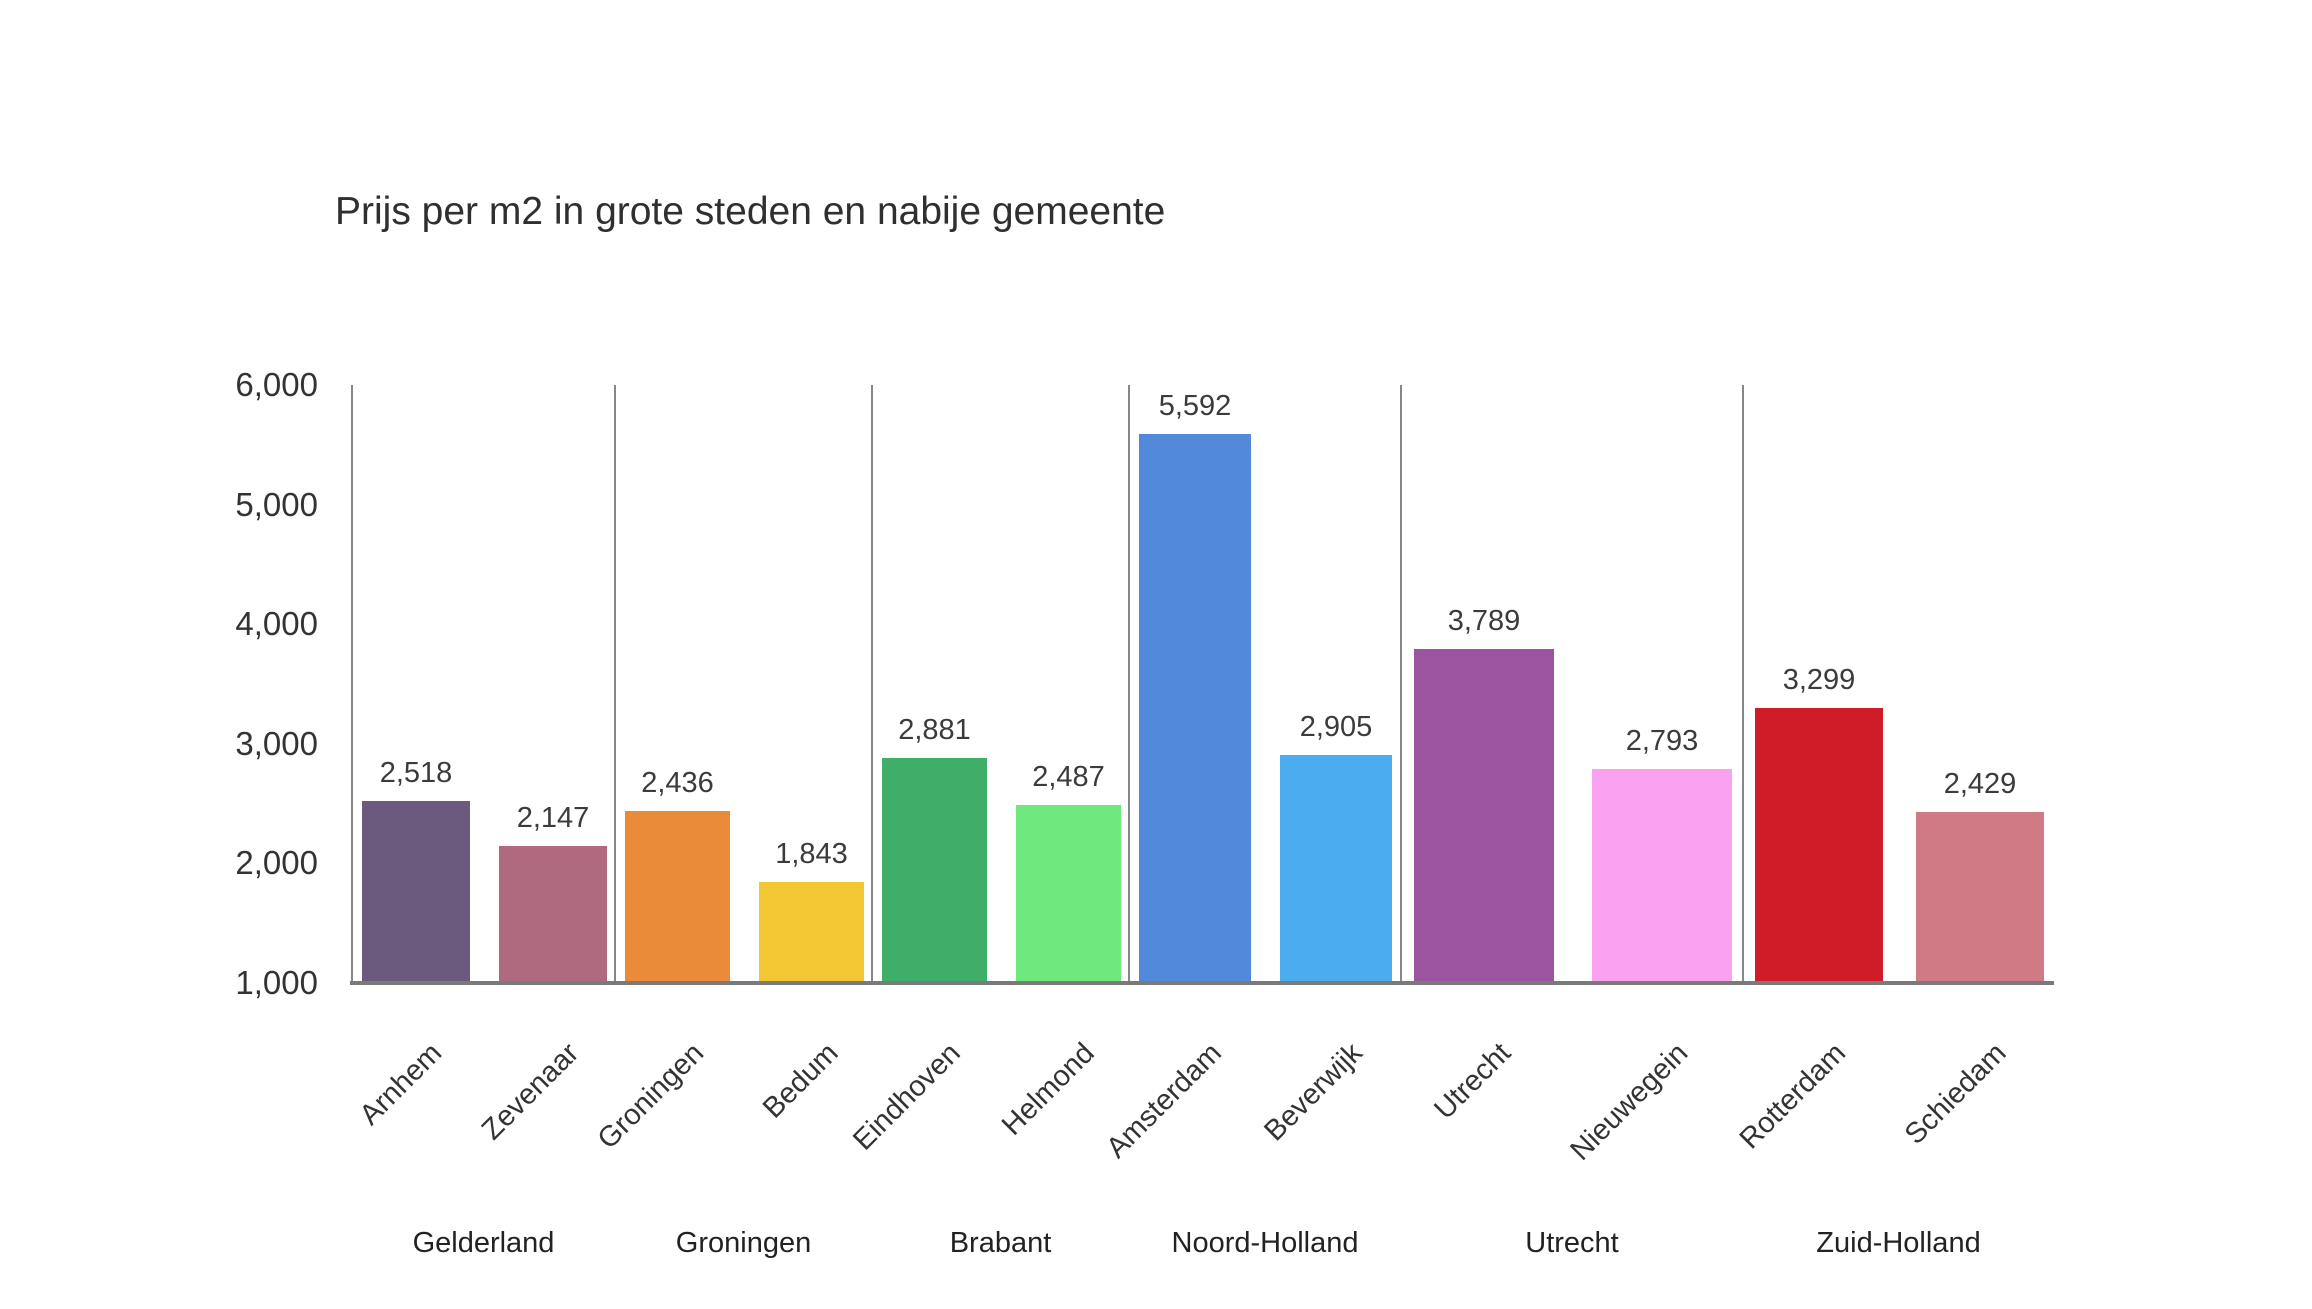 The image size is (2312, 1309). I want to click on x-axis-city-label: Groningen, so click(651, 1096).